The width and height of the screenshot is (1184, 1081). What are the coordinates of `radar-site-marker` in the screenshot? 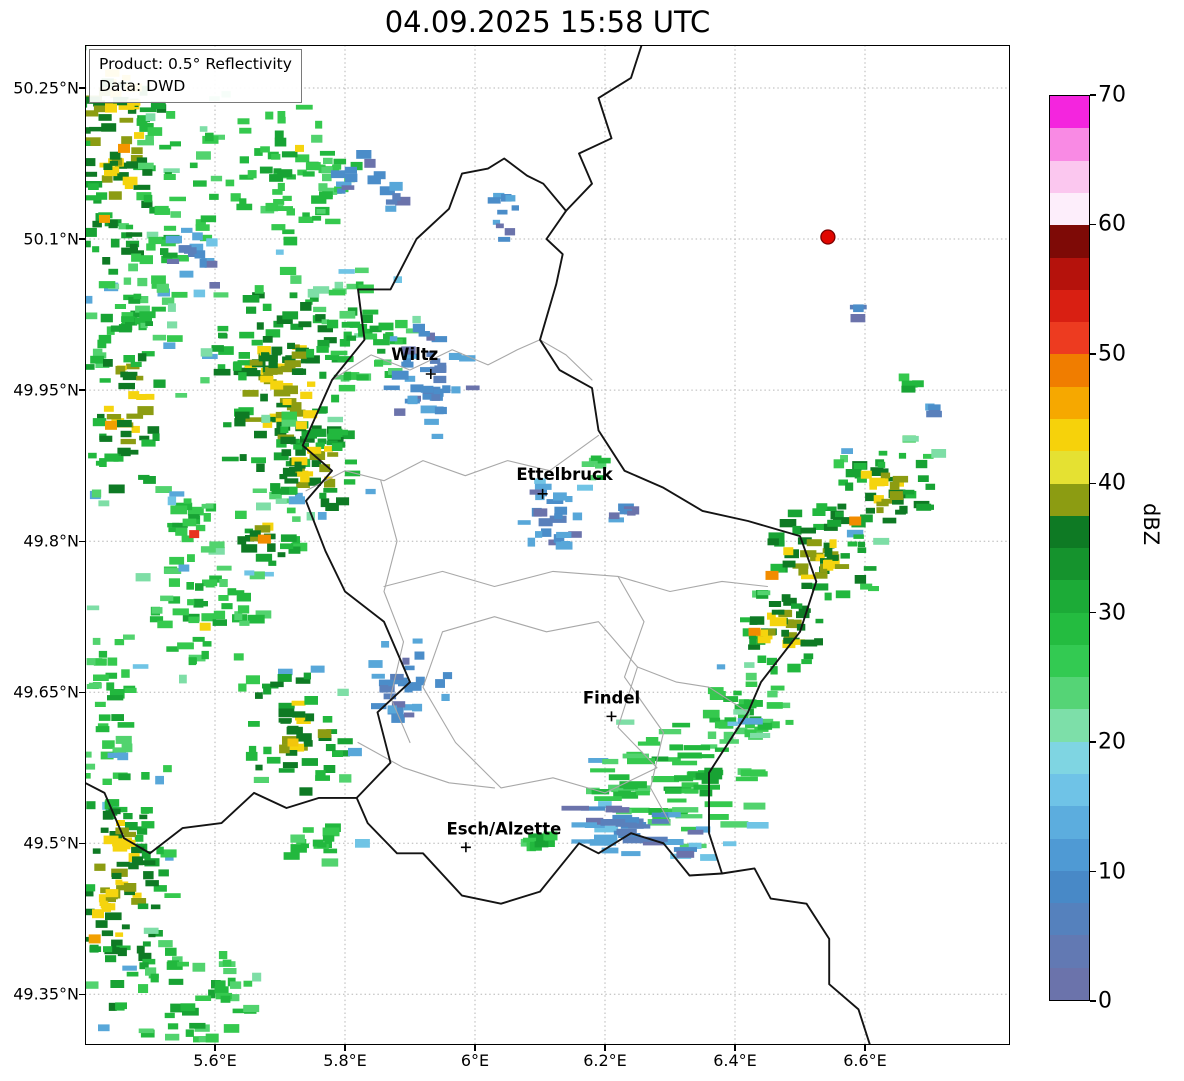 It's located at (828, 237).